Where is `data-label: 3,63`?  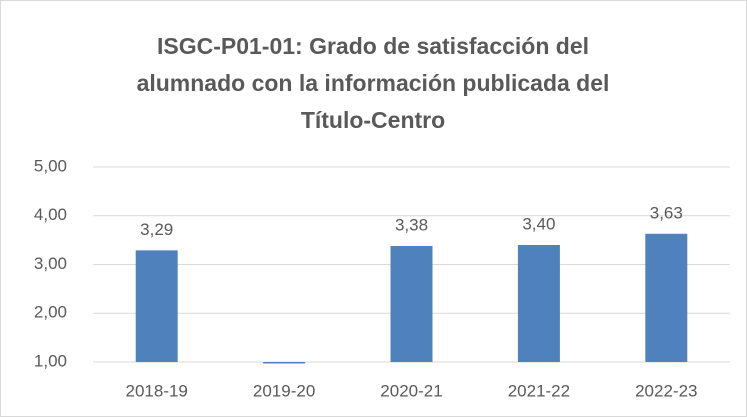 data-label: 3,63 is located at coordinates (666, 212).